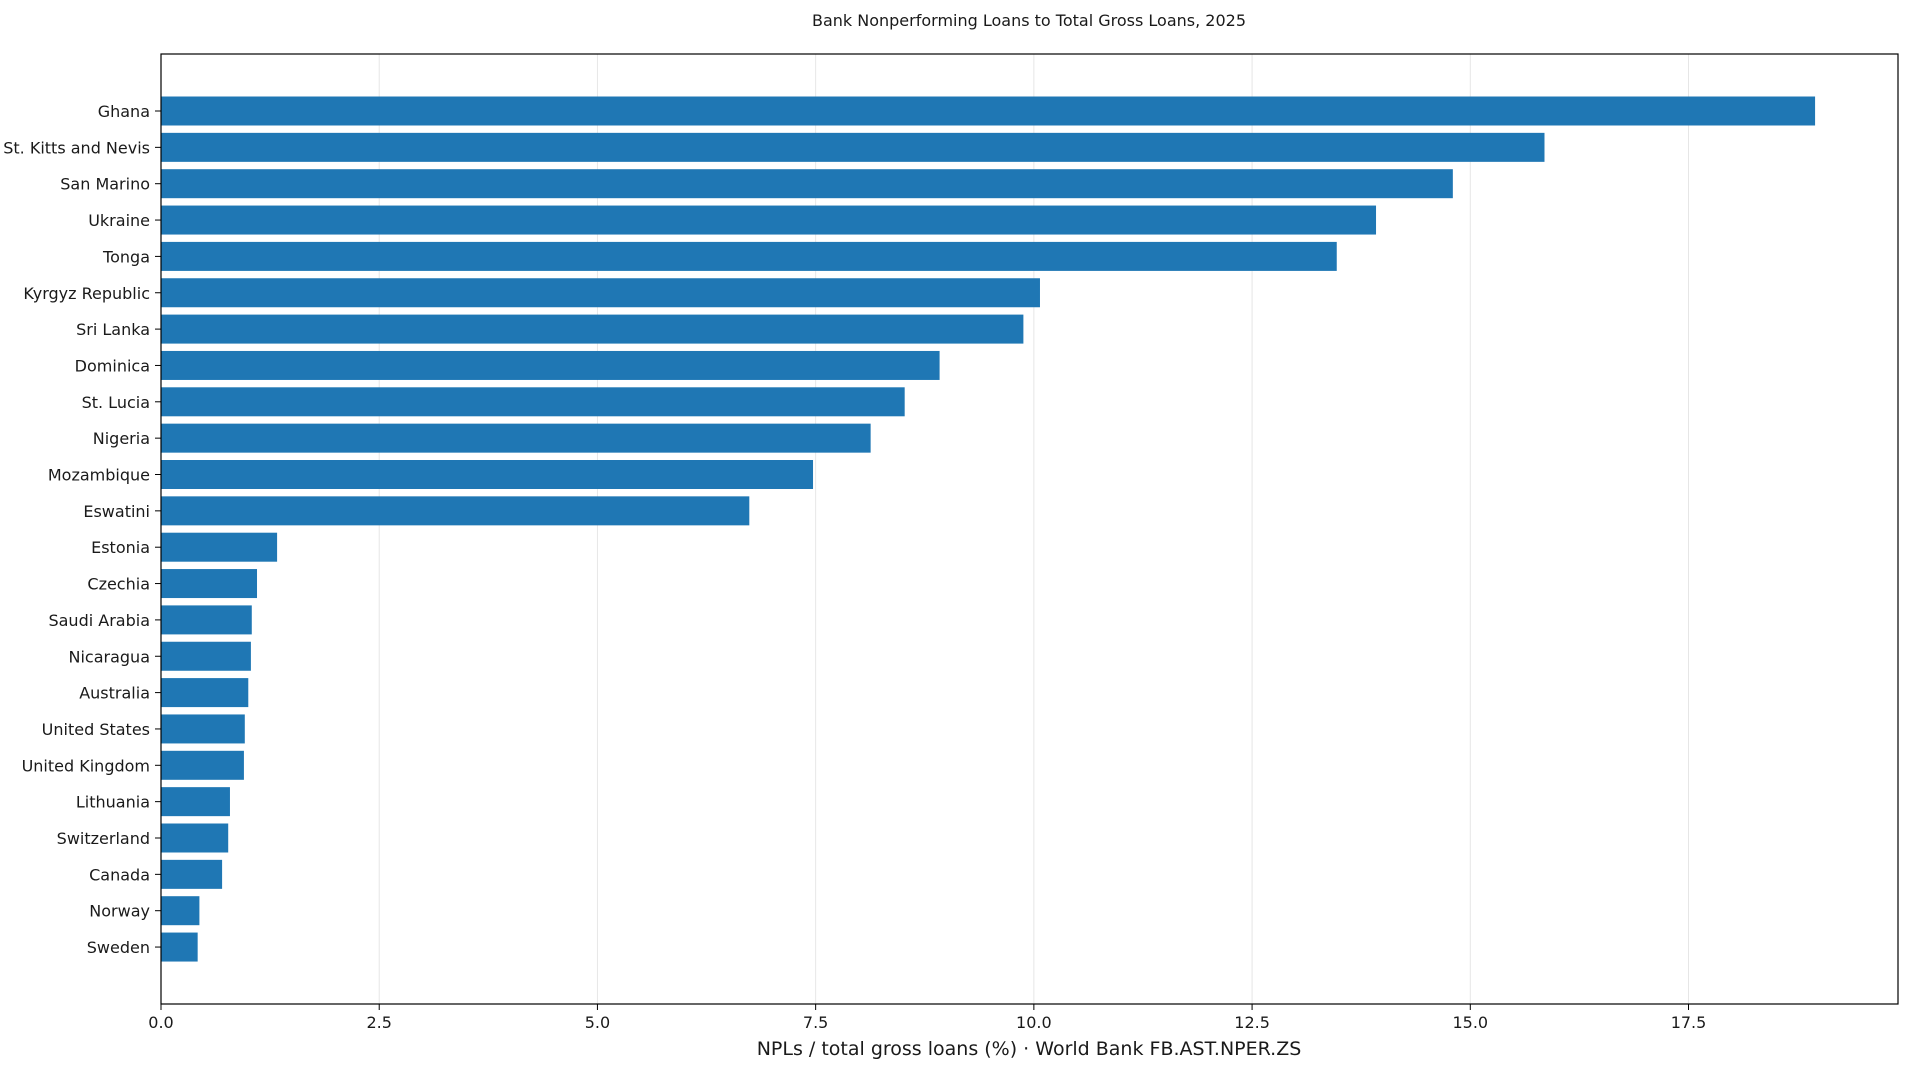  Describe the element at coordinates (1034, 1022) in the screenshot. I see `x-tick-label: 10.0` at that location.